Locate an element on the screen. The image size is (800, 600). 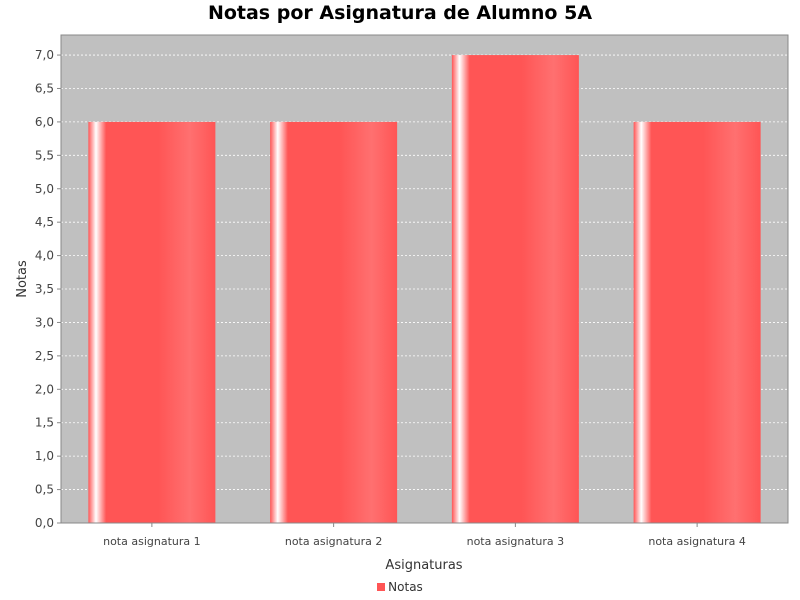
y-tick-label: 2,0 is located at coordinates (44, 389).